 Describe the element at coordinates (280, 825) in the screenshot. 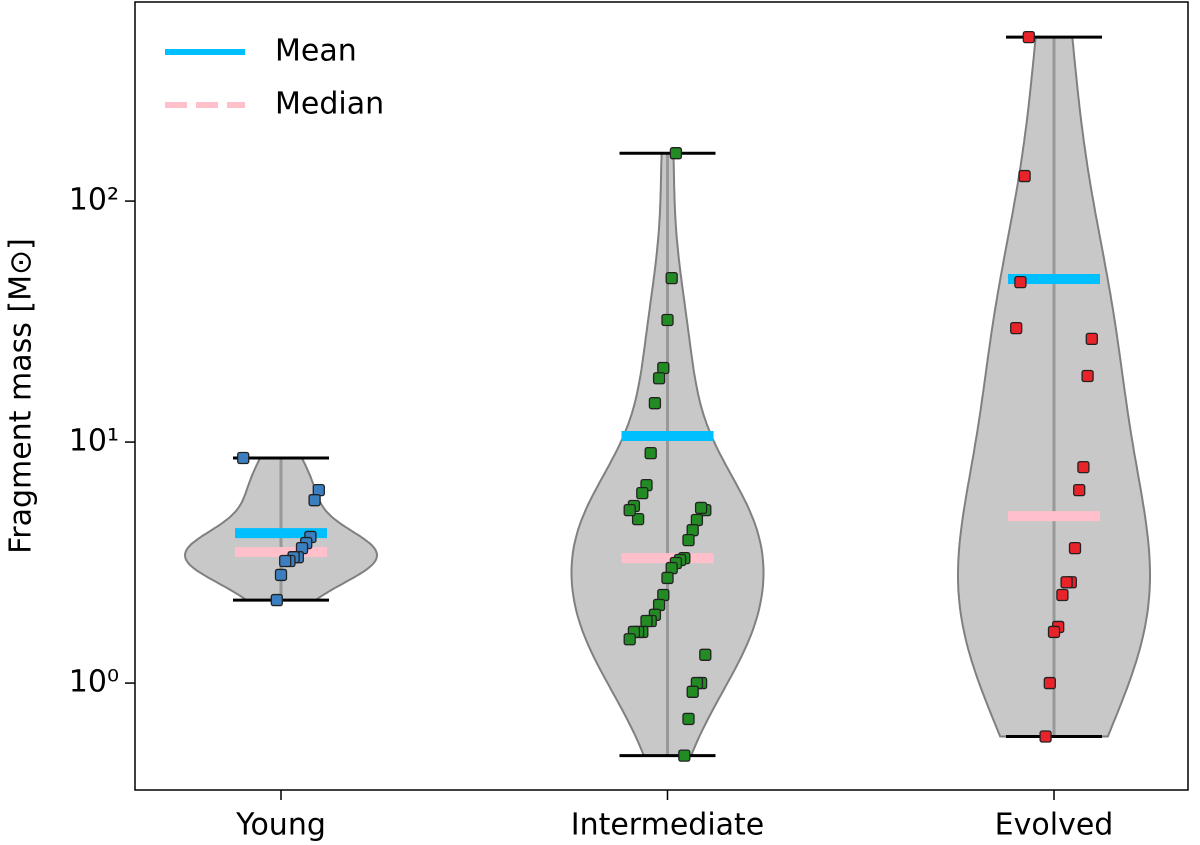

I see `x-tick-label: Young` at that location.